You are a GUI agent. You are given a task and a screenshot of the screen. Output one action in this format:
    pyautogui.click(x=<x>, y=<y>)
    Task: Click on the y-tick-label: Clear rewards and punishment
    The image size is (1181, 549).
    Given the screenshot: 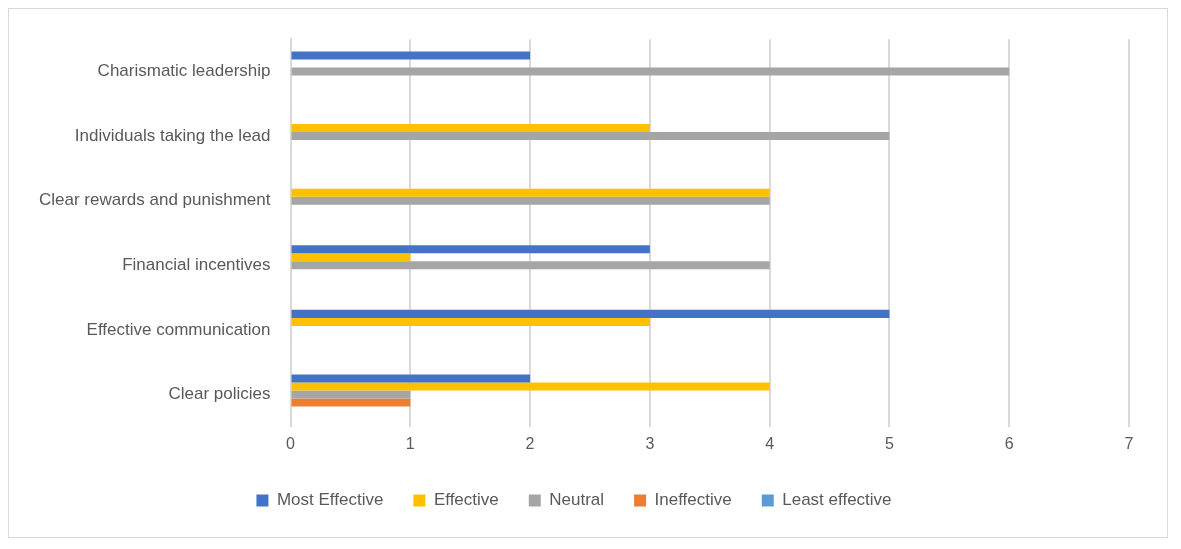 What is the action you would take?
    pyautogui.click(x=154, y=200)
    